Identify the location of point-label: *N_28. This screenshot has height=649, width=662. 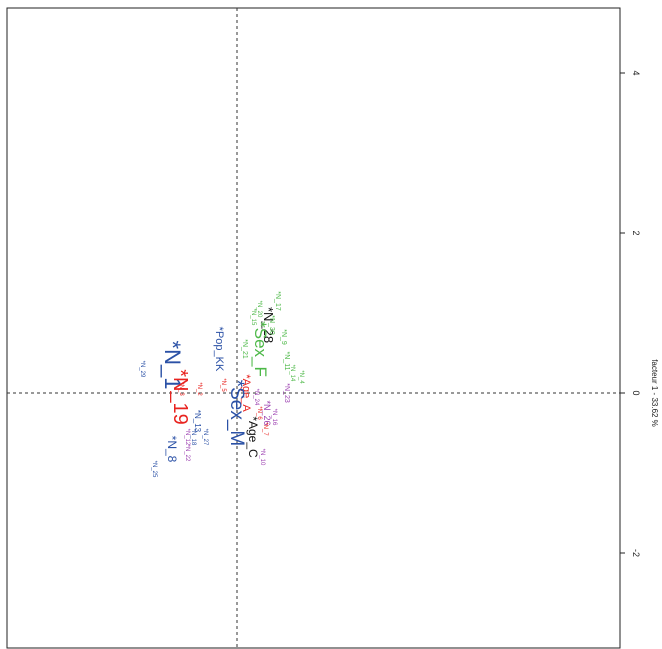
(268, 325).